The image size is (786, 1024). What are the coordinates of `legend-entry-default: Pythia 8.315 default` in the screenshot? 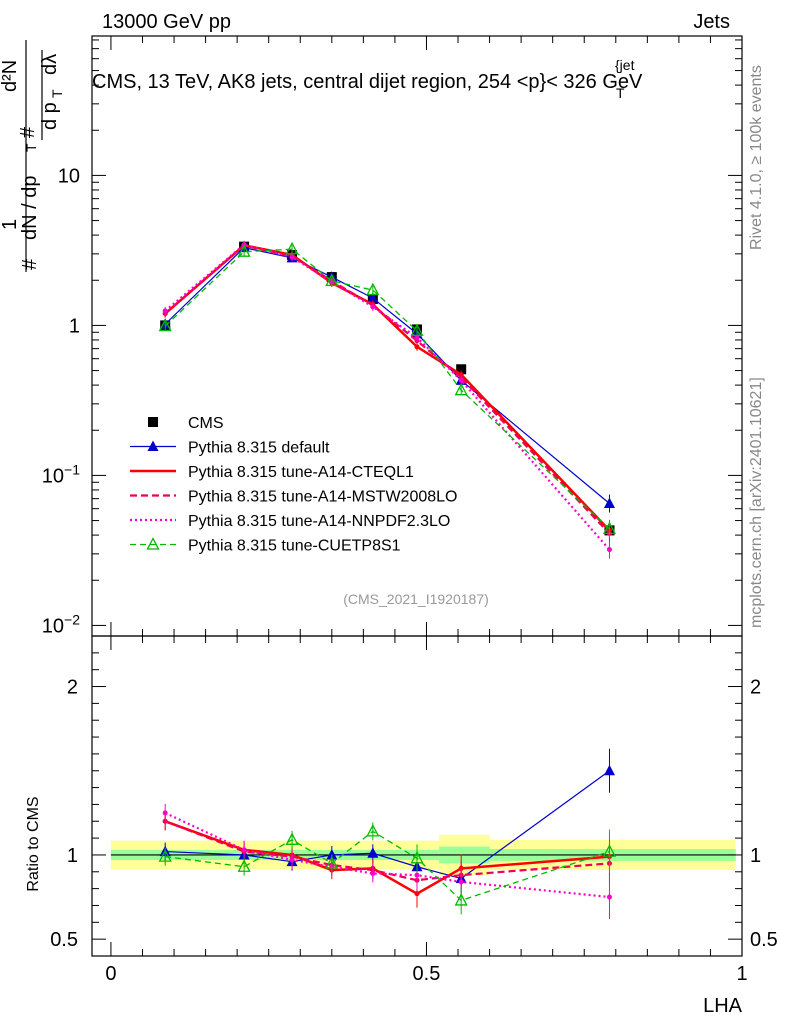 It's located at (230, 448).